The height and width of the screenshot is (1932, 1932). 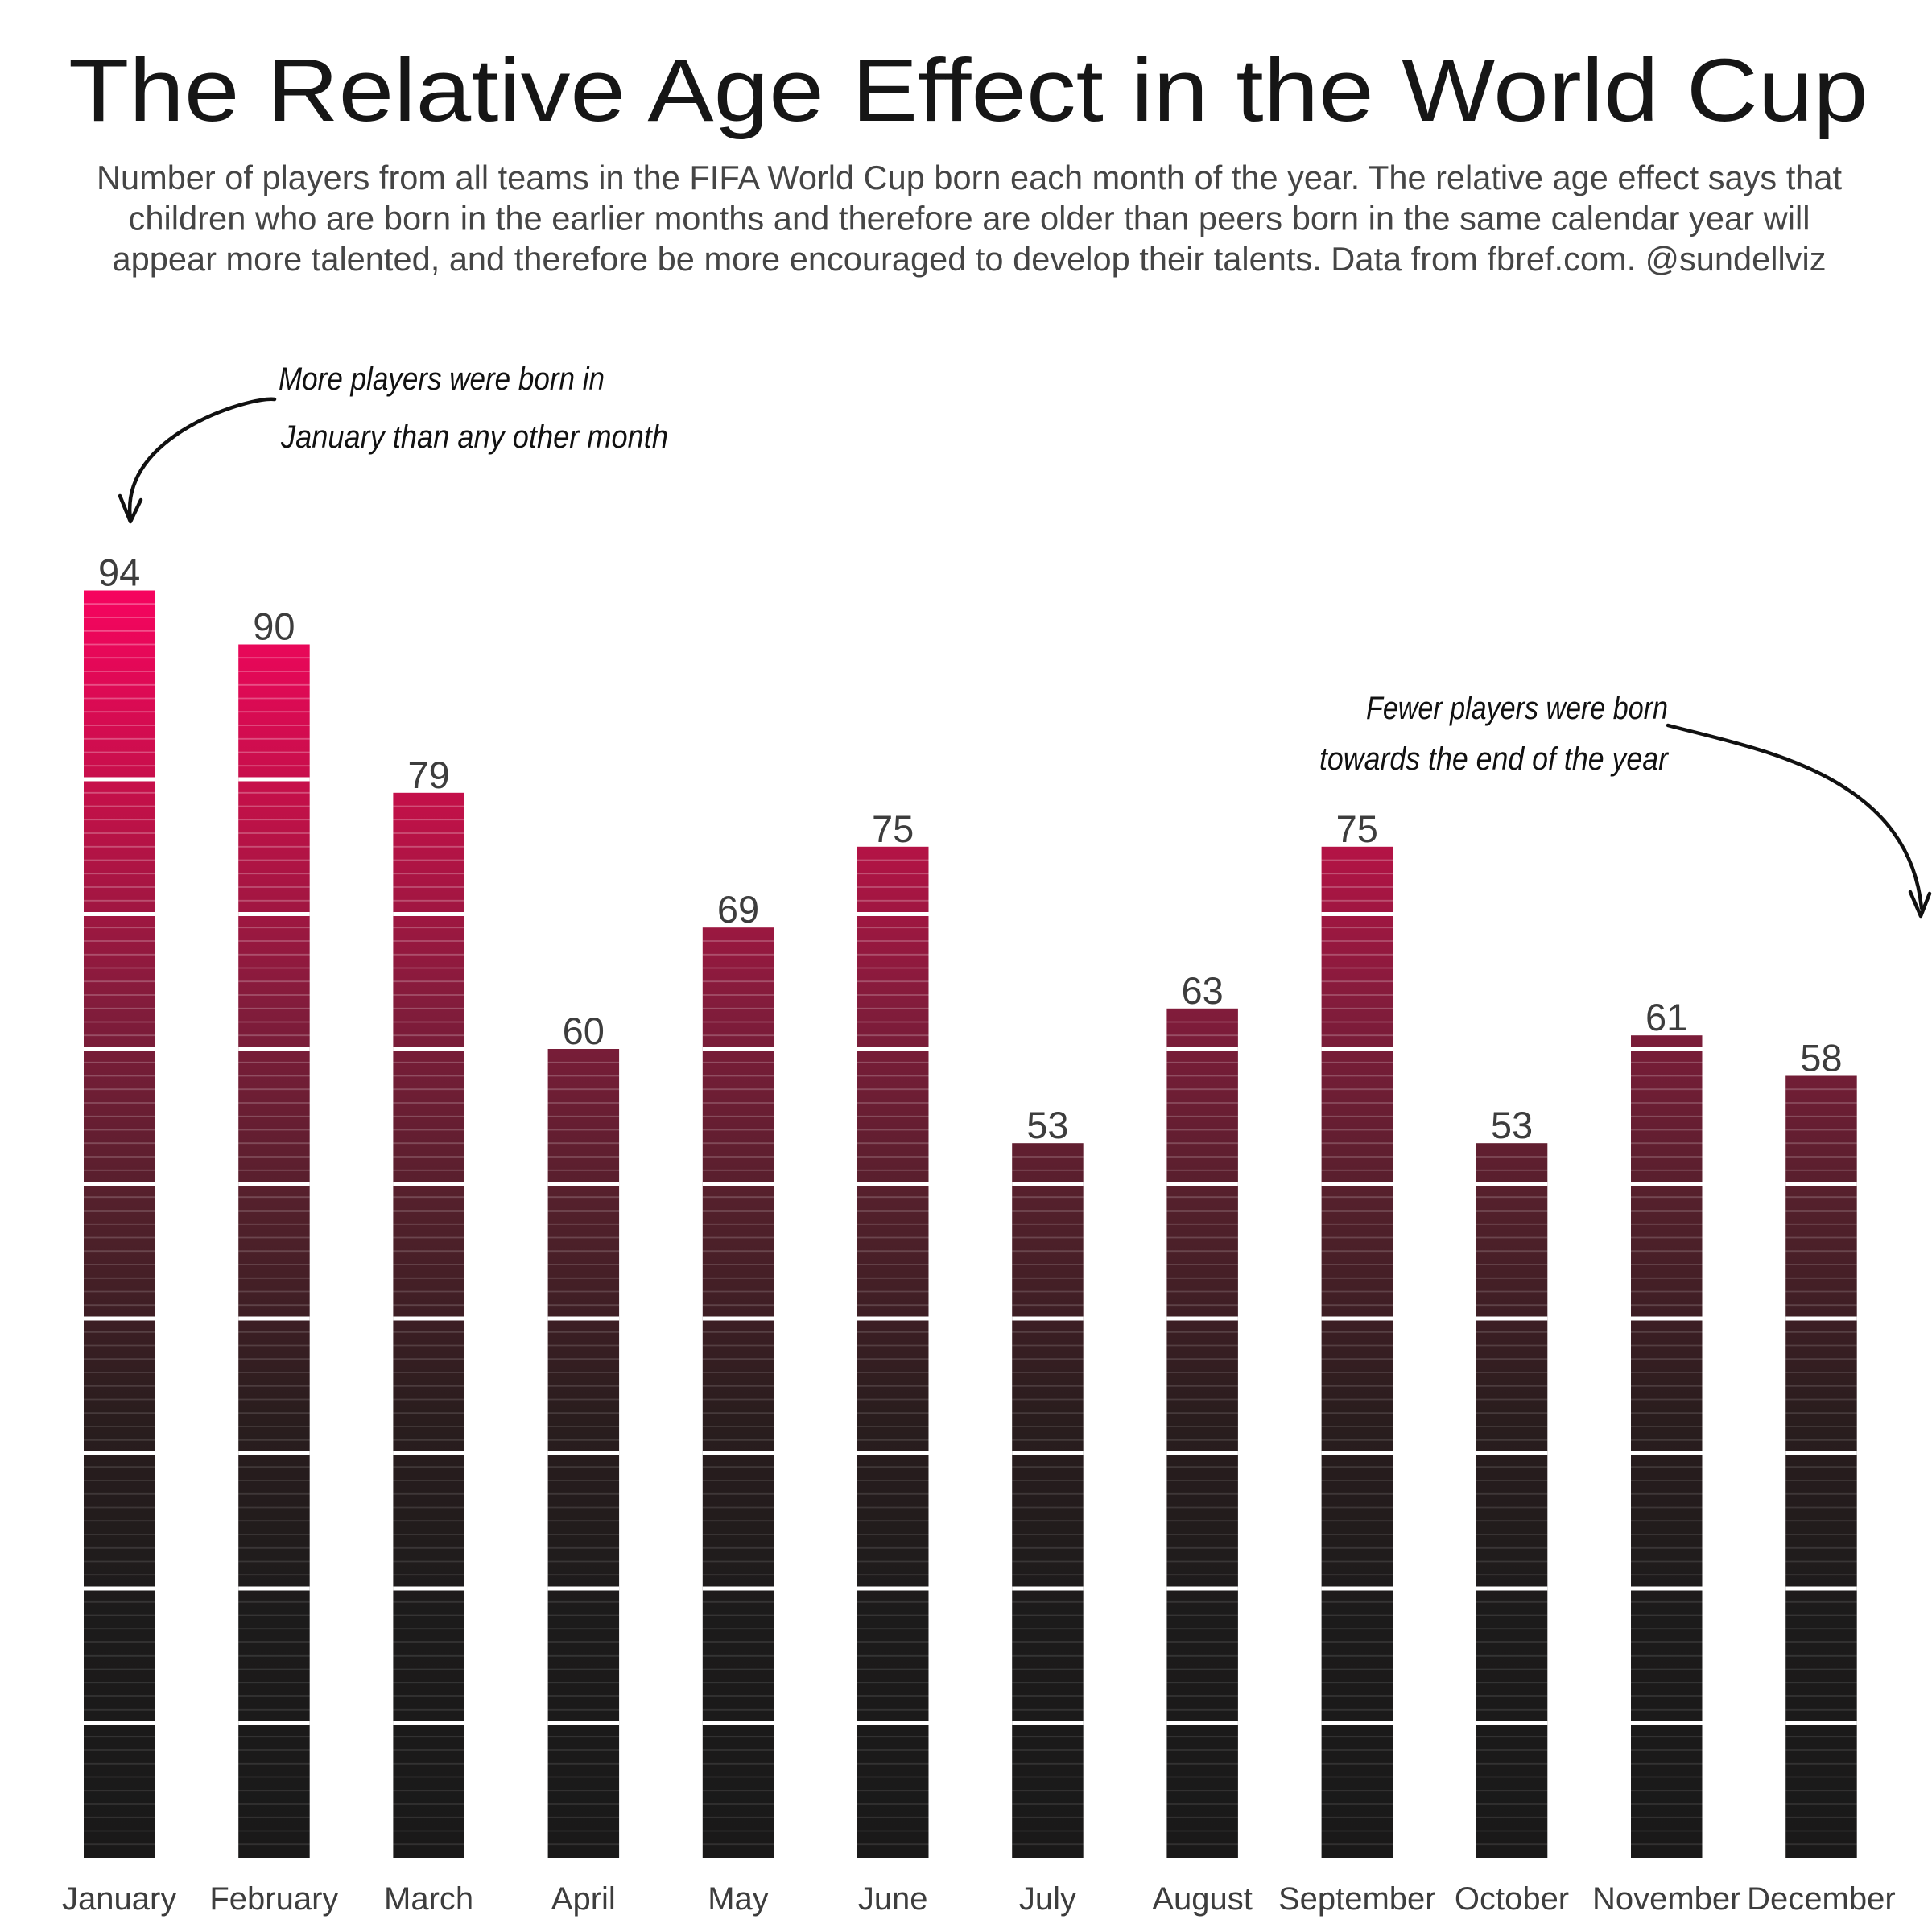 What do you see at coordinates (1512, 1899) in the screenshot?
I see `svg-text: October` at bounding box center [1512, 1899].